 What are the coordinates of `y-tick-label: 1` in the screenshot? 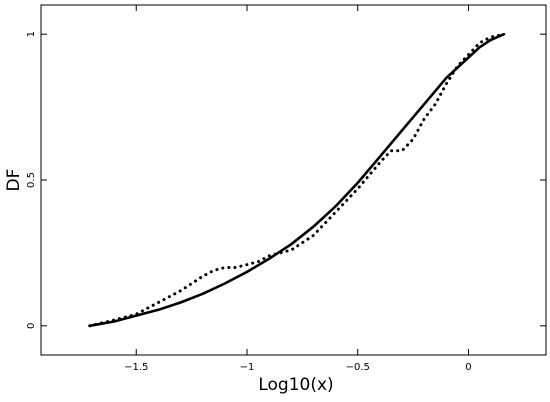 It's located at (31, 34).